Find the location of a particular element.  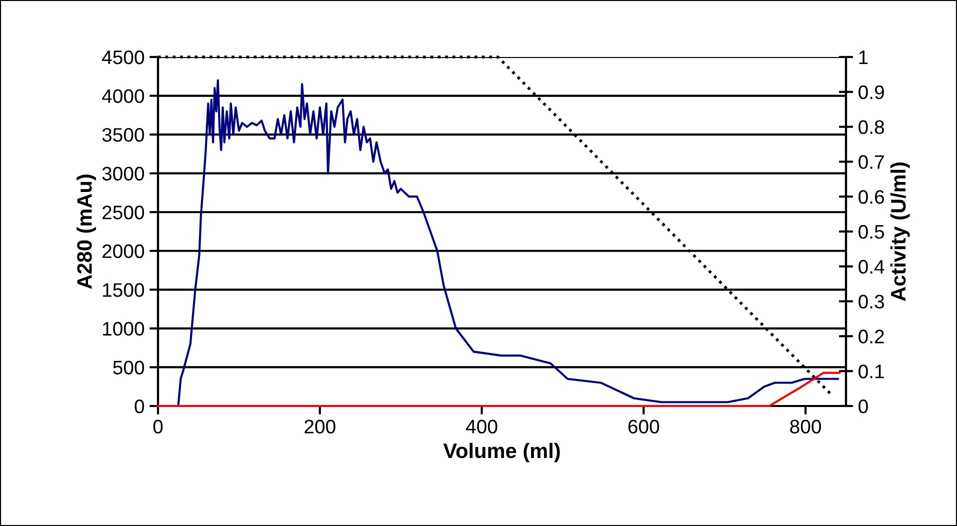

y-tick-label: 0 is located at coordinates (139, 406).